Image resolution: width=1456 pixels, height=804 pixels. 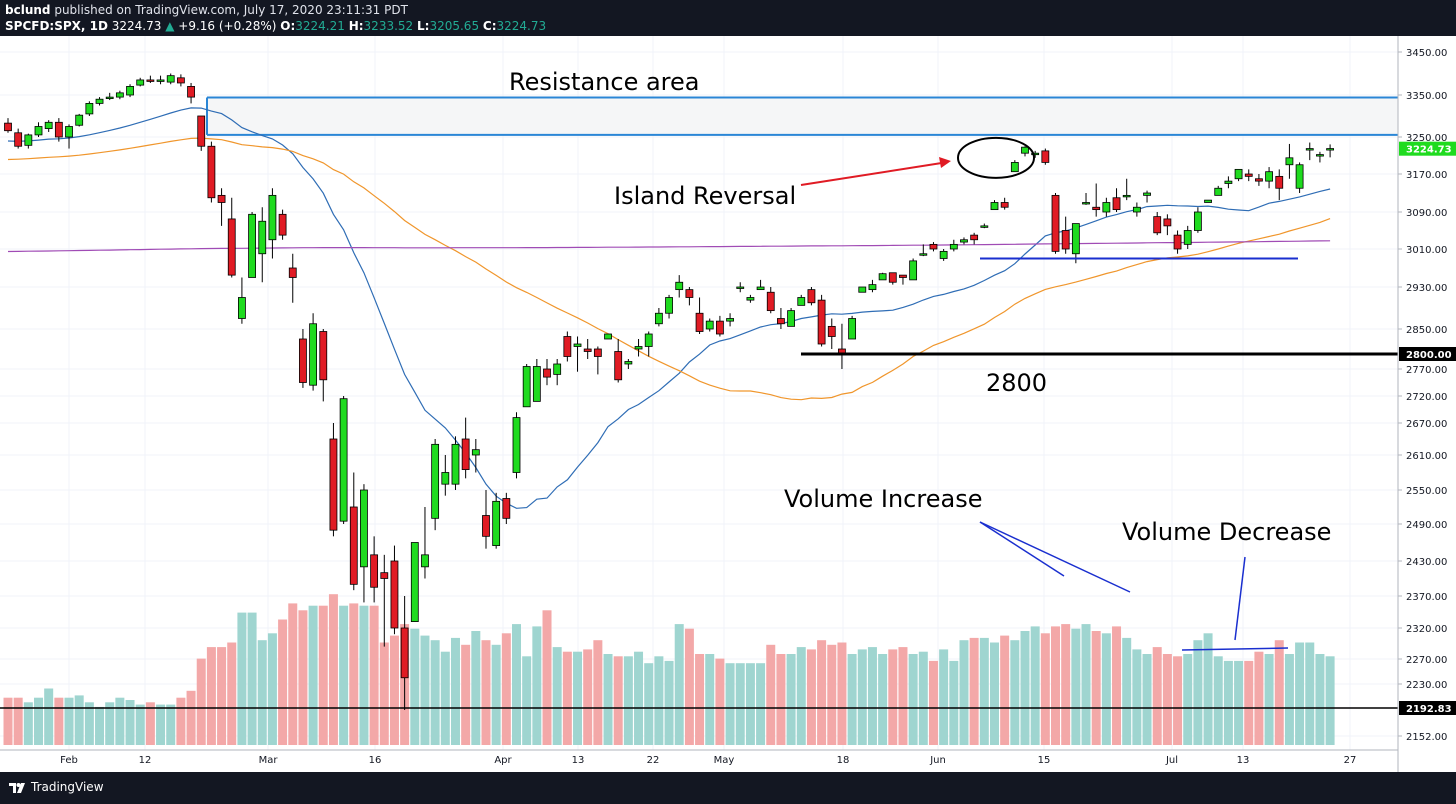 What do you see at coordinates (1426, 53) in the screenshot?
I see `price-tick-label: 3450.00` at bounding box center [1426, 53].